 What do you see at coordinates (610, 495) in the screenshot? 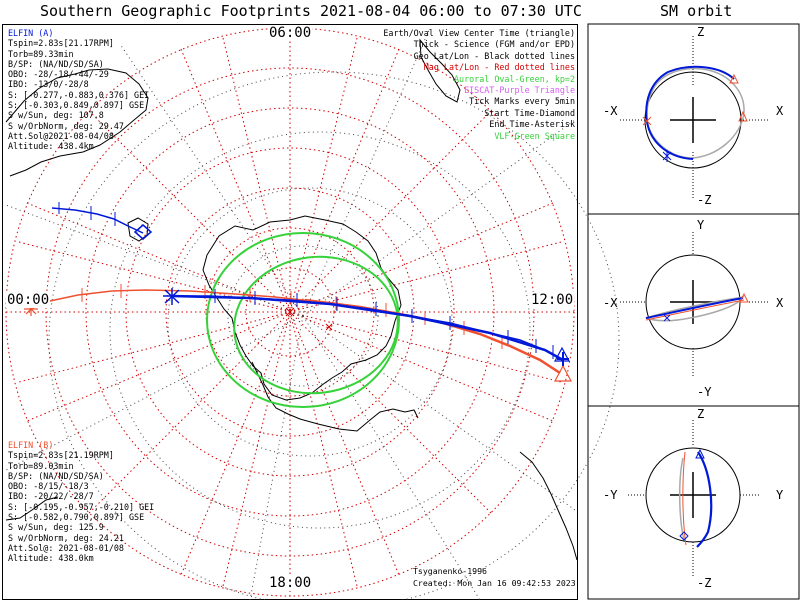
I see `panel3-left-label: -Y` at bounding box center [610, 495].